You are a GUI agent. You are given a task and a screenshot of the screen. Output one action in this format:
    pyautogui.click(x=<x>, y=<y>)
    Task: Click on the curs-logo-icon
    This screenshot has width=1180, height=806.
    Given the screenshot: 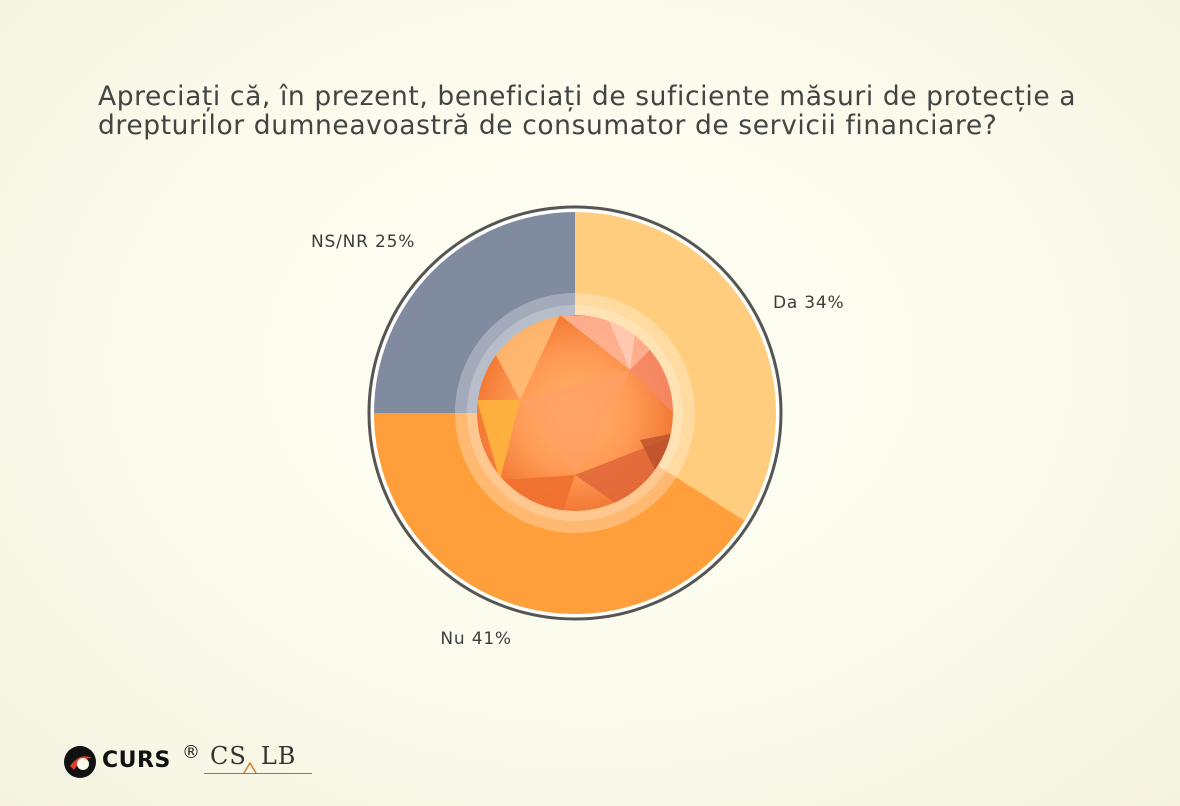 What is the action you would take?
    pyautogui.click(x=80, y=762)
    